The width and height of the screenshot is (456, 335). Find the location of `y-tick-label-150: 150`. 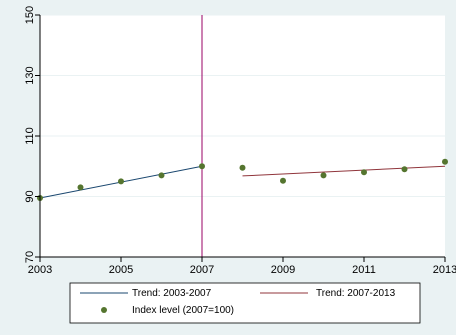

y-tick-label-150: 150 is located at coordinates (30, 15).